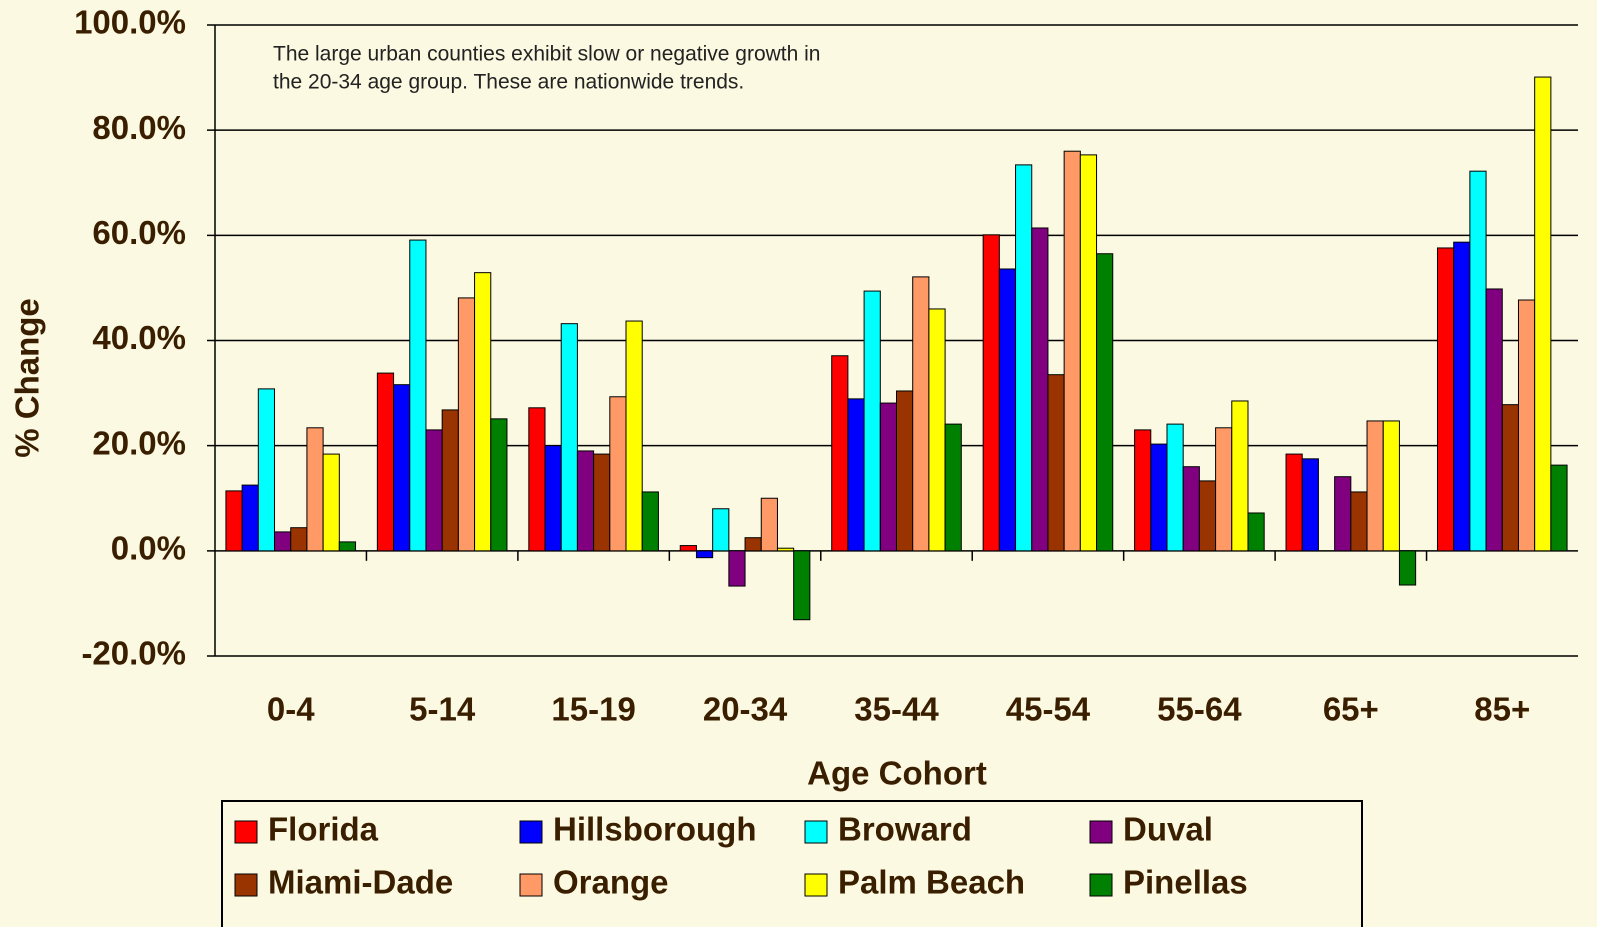  Describe the element at coordinates (1185, 882) in the screenshot. I see `legend-label: Pinellas` at that location.